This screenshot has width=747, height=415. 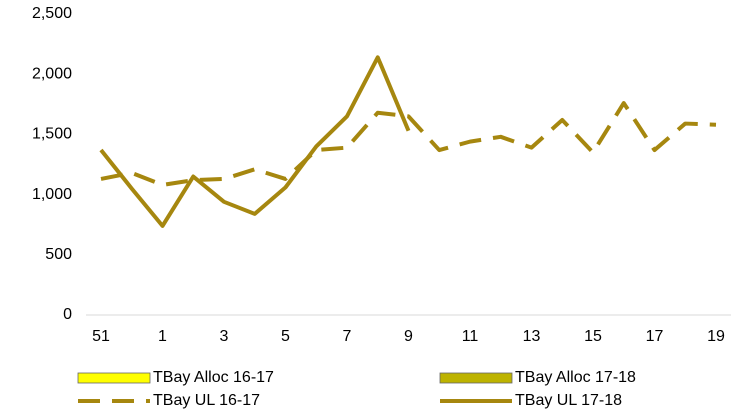 I want to click on y-tick-label: 1,500, so click(x=52, y=134).